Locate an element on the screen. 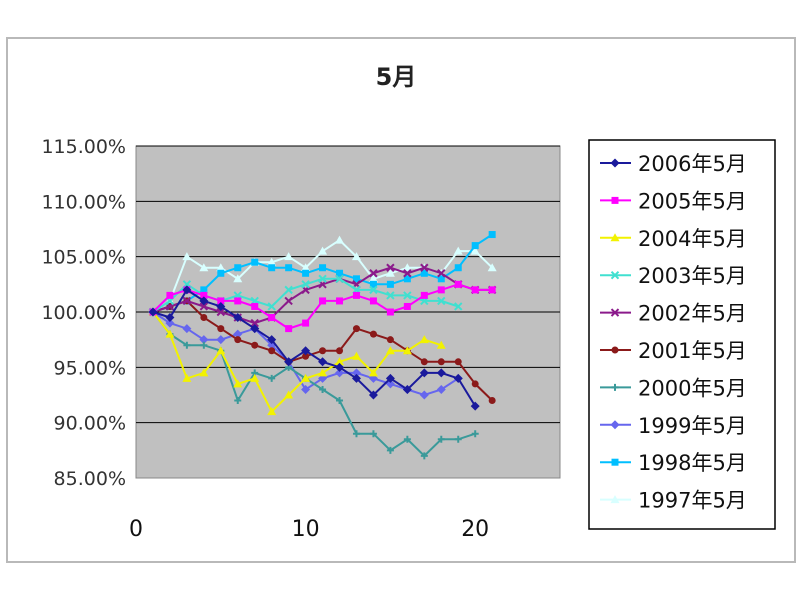 This screenshot has width=800, height=600. chart-title: 5月 is located at coordinates (396, 77).